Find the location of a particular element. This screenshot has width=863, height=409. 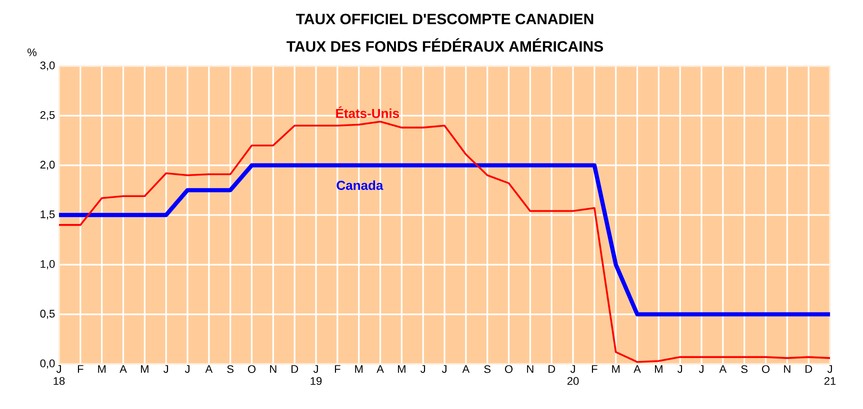

chart-title: TAUX OFFICIEL D'ESCOMPTE CANADIEN is located at coordinates (445, 19).